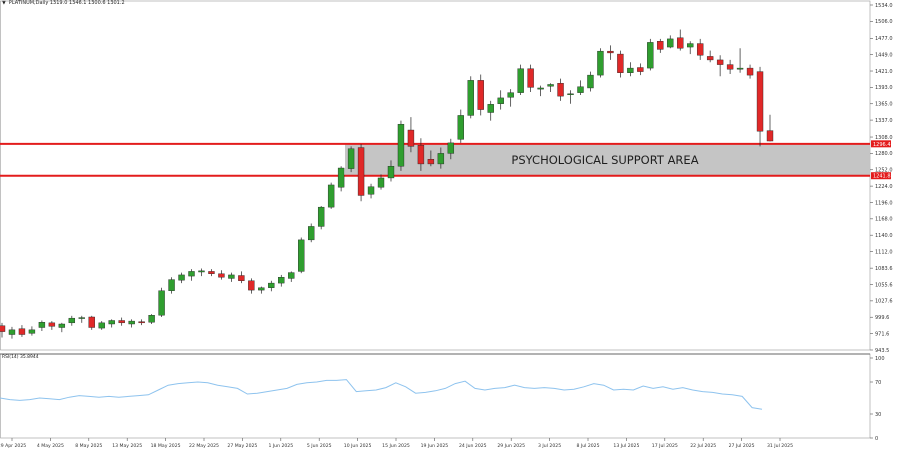 This screenshot has height=449, width=900. What do you see at coordinates (88, 446) in the screenshot?
I see `x-tick-label: 8 May 2025` at bounding box center [88, 446].